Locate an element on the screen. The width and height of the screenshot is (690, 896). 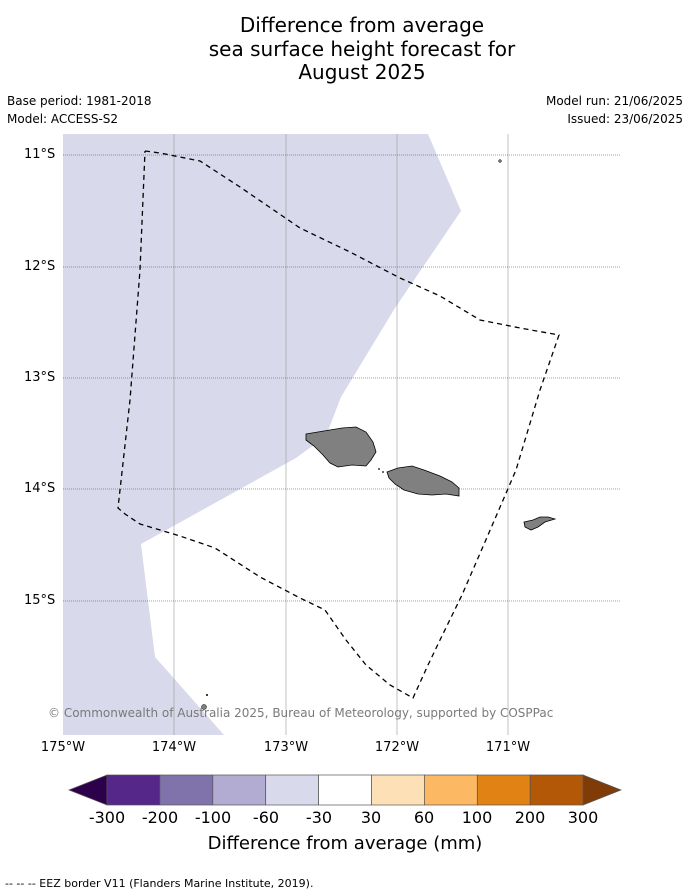
lat-tick-label: 14°S is located at coordinates (40, 488).